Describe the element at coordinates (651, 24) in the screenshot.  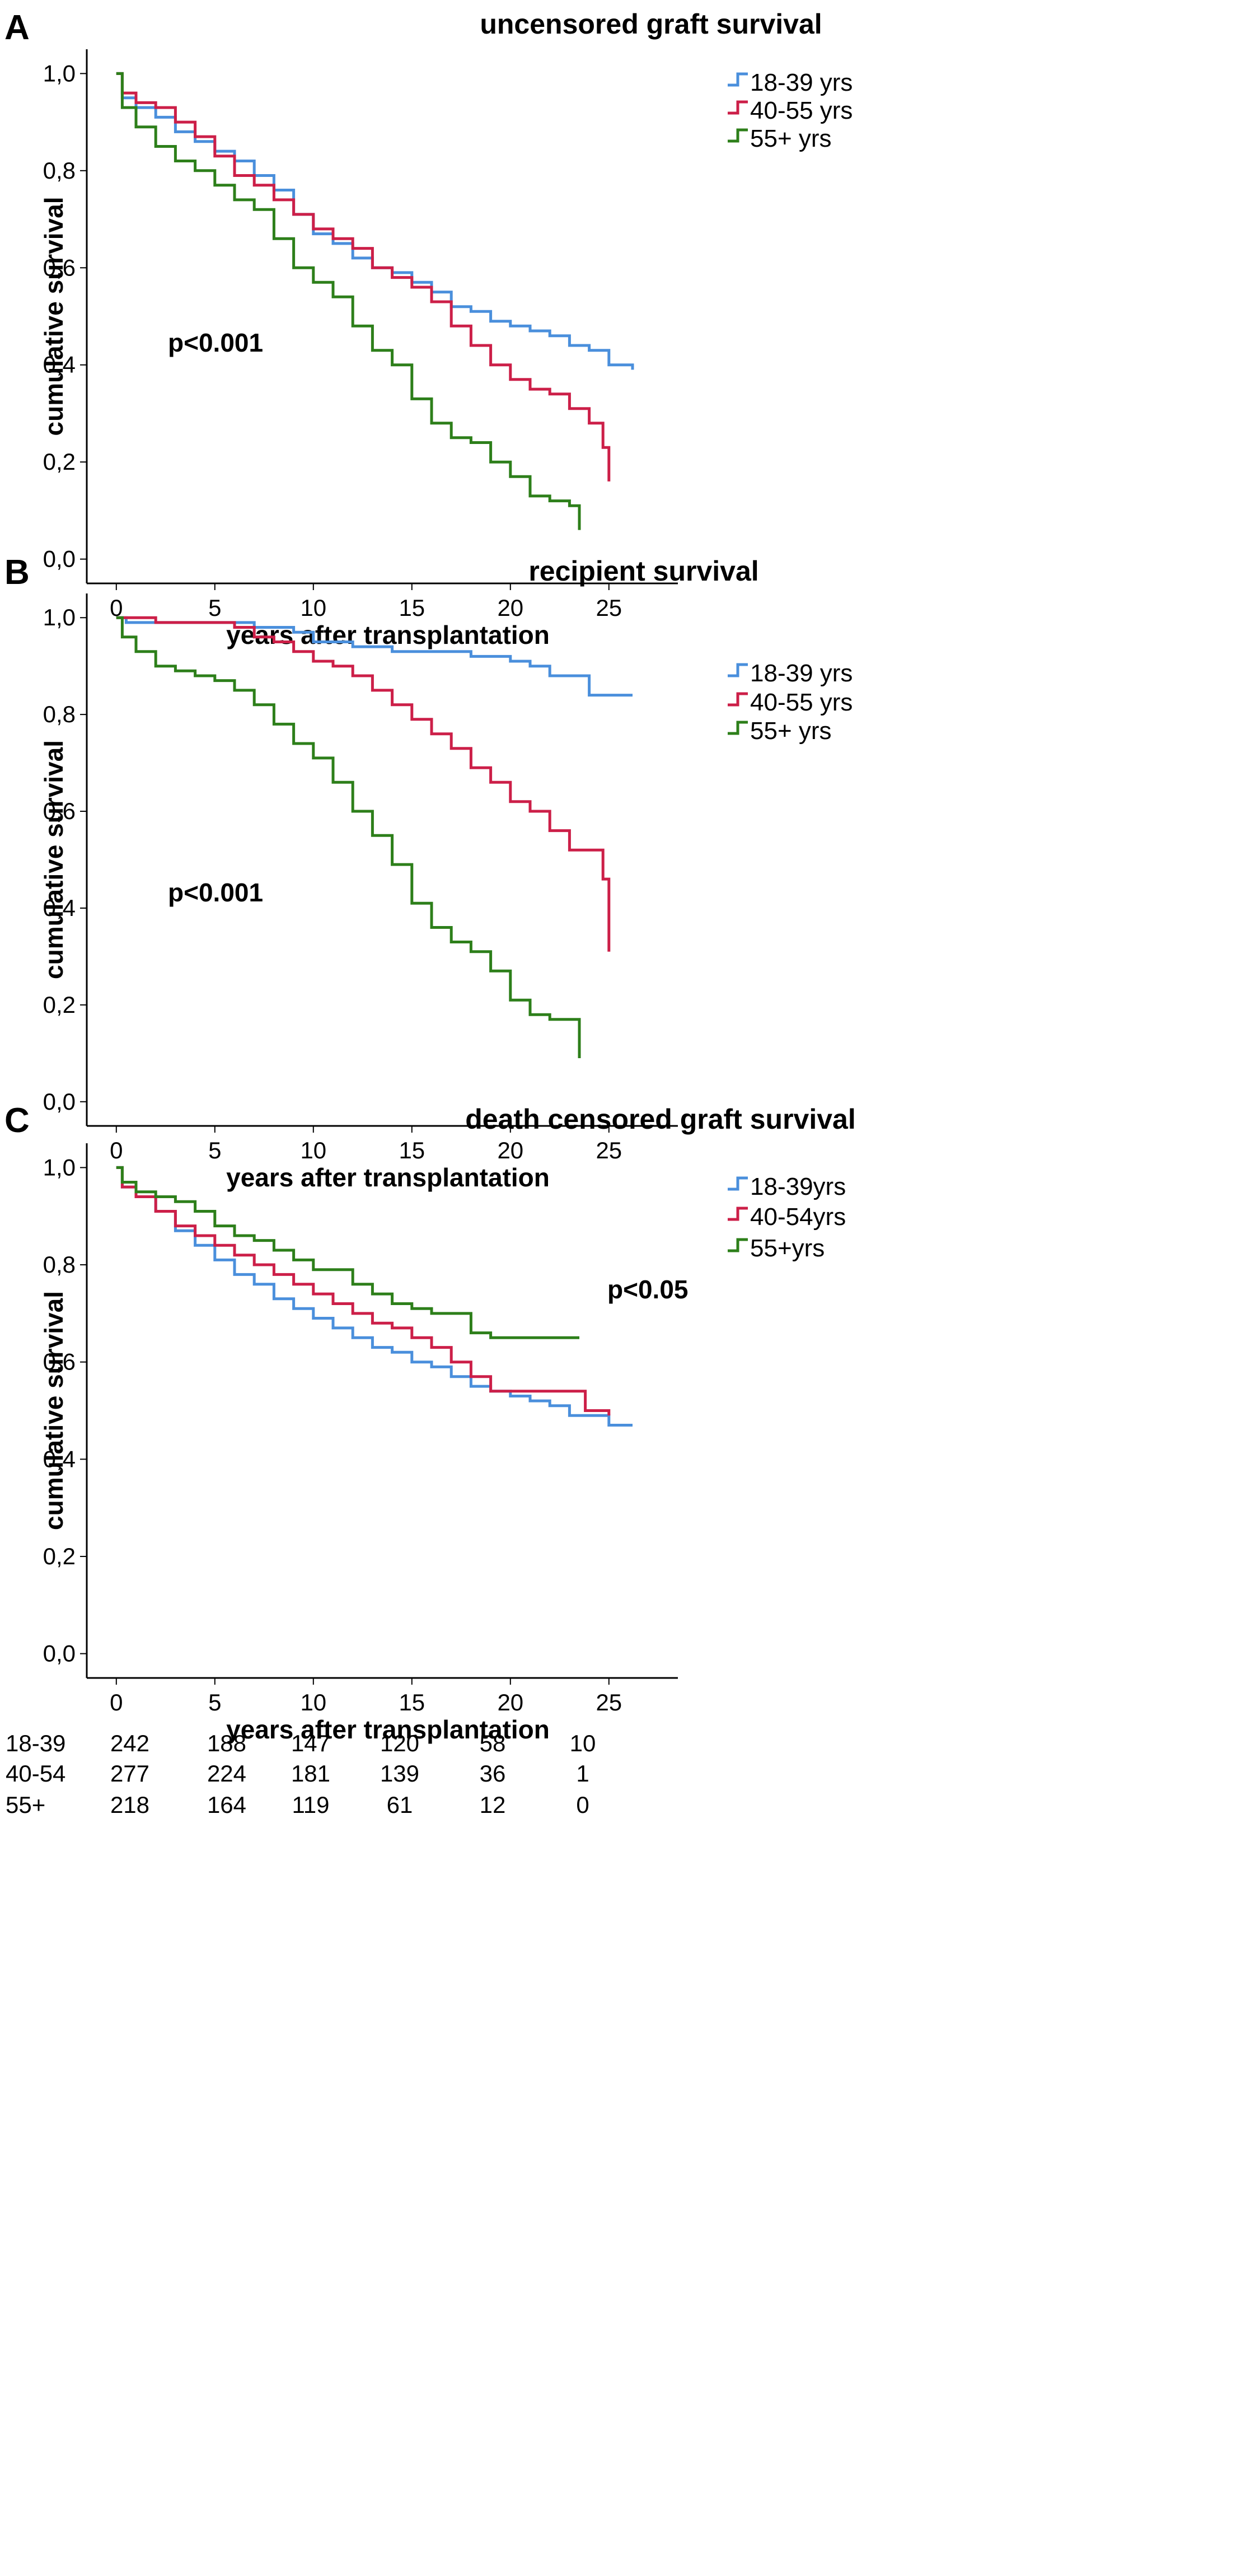
I see `chart-title: uncensored graft survival` at that location.